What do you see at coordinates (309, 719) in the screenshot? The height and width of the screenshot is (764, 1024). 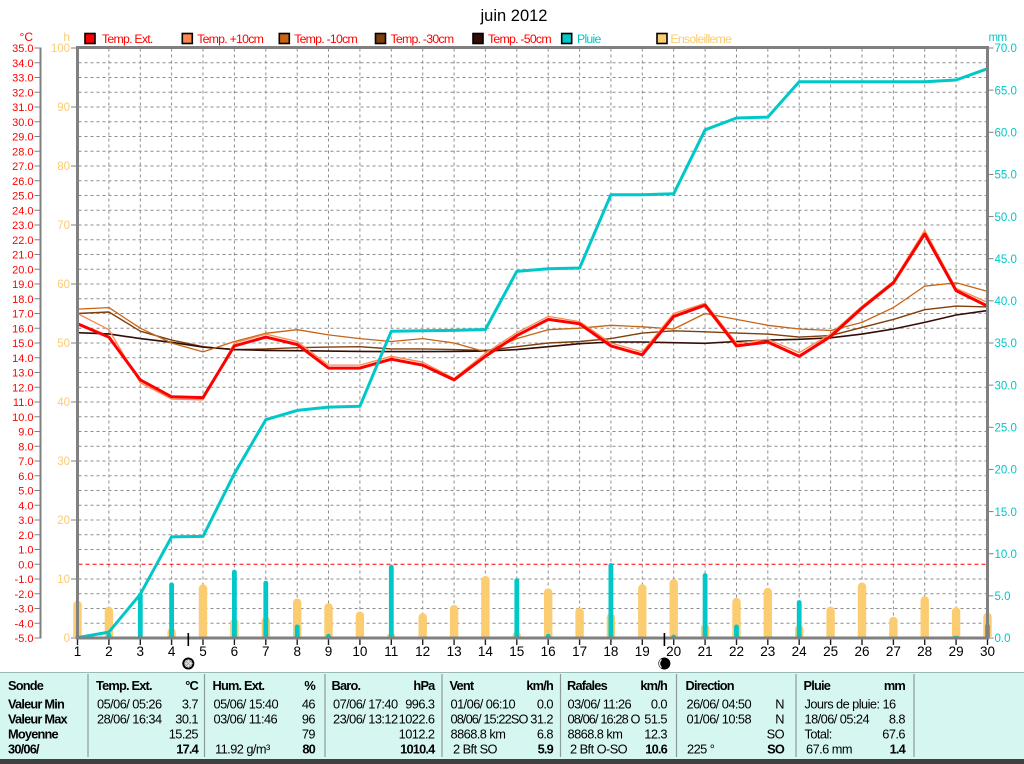 I see `svg-text: 96` at bounding box center [309, 719].